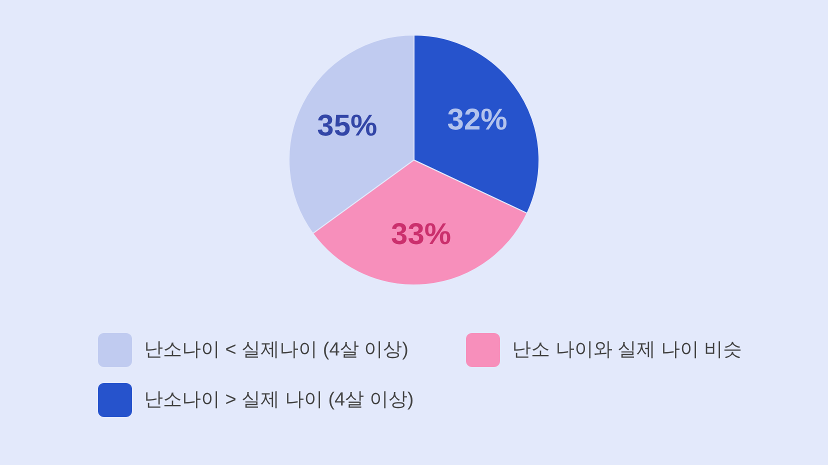  What do you see at coordinates (347, 125) in the screenshot?
I see `data-label: 35%` at bounding box center [347, 125].